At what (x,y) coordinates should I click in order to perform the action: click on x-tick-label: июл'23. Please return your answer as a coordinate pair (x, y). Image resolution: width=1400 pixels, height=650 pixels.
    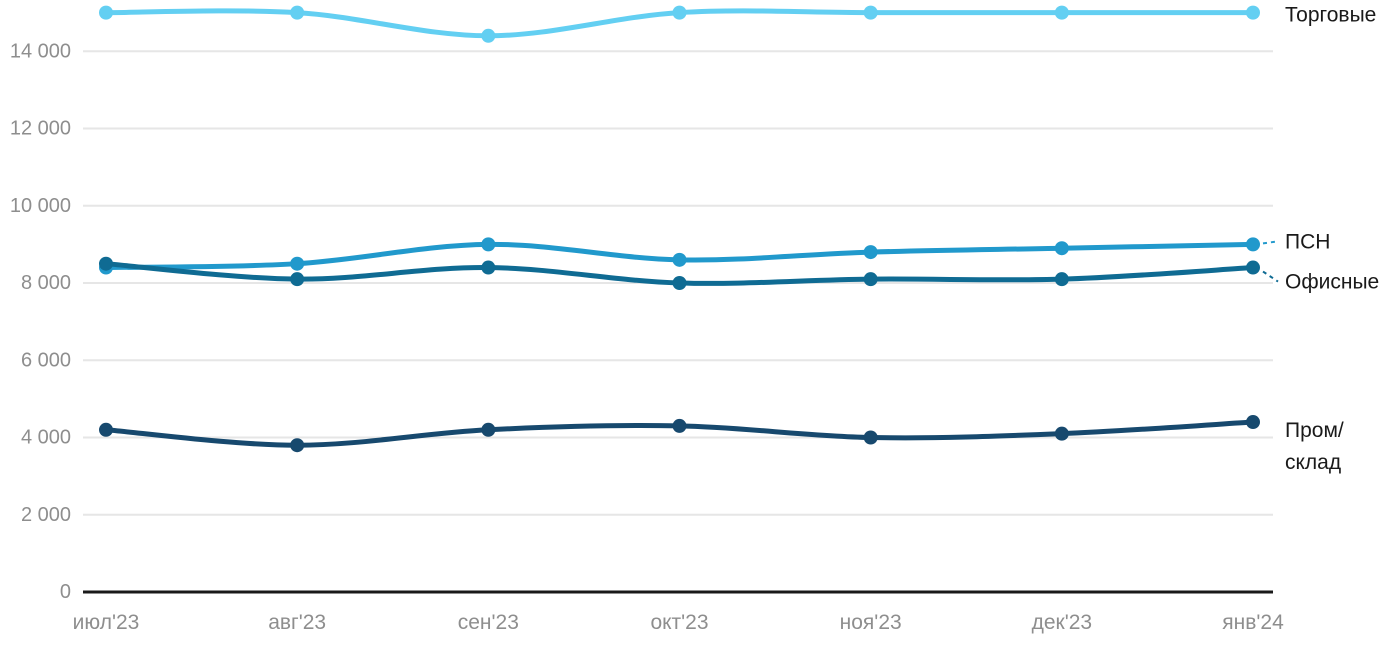
    Looking at the image, I should click on (106, 622).